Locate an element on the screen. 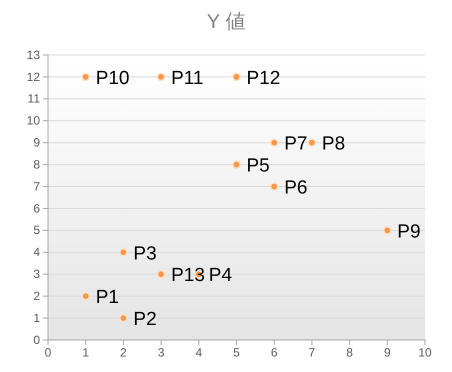 Image resolution: width=452 pixels, height=372 pixels. chart-title: Y 値 is located at coordinates (226, 22).